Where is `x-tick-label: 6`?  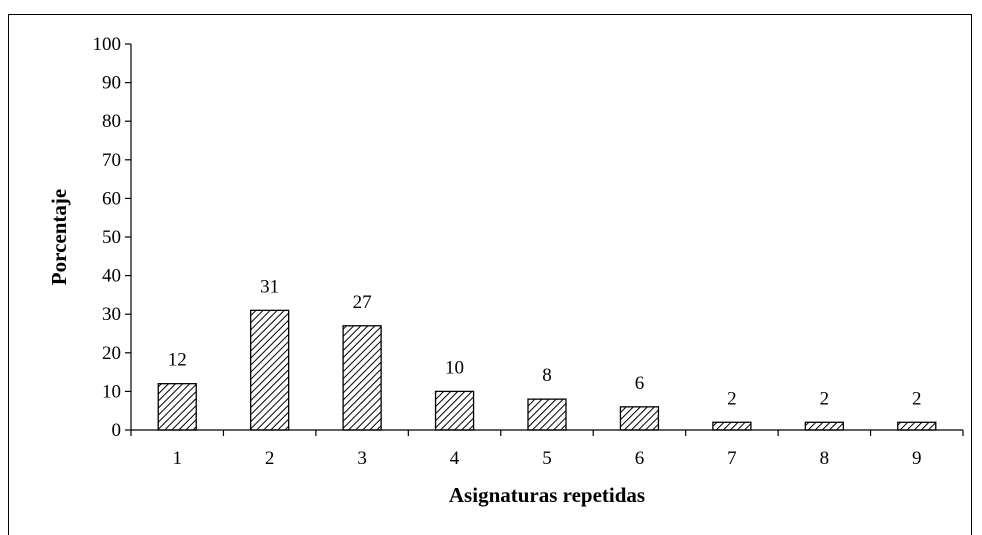 x-tick-label: 6 is located at coordinates (640, 458).